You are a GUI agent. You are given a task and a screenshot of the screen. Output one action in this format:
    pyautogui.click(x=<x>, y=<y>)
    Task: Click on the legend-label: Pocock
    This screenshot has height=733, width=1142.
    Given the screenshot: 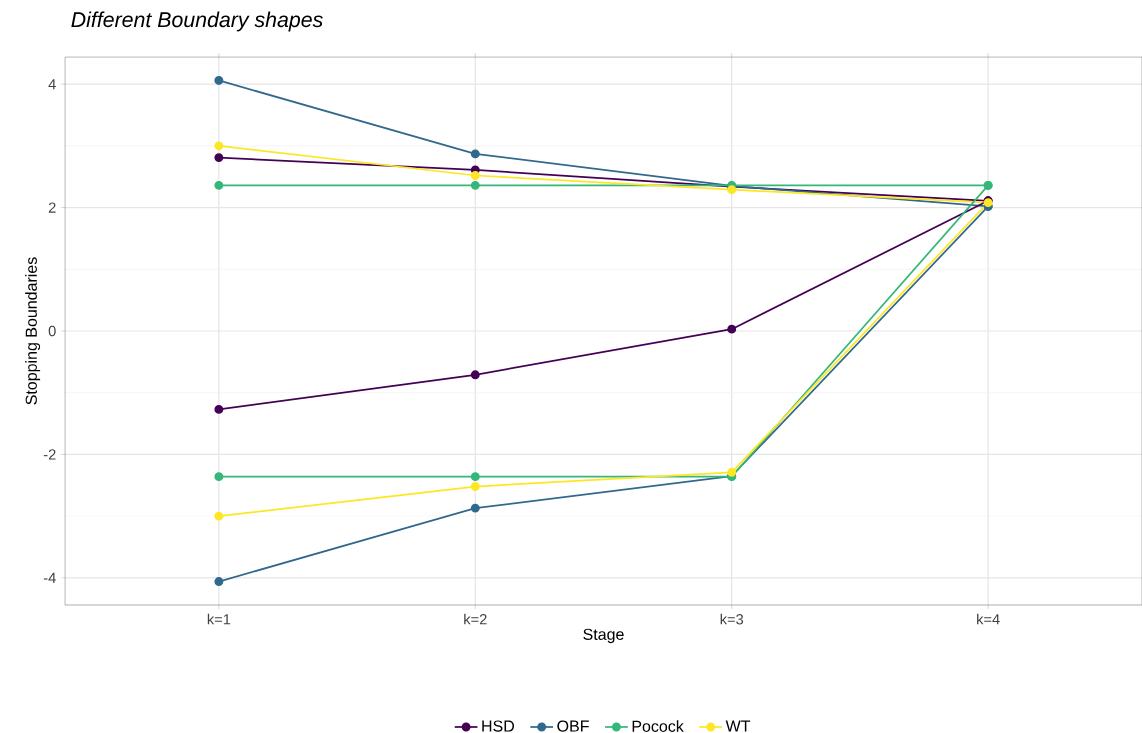 What is the action you would take?
    pyautogui.click(x=658, y=726)
    